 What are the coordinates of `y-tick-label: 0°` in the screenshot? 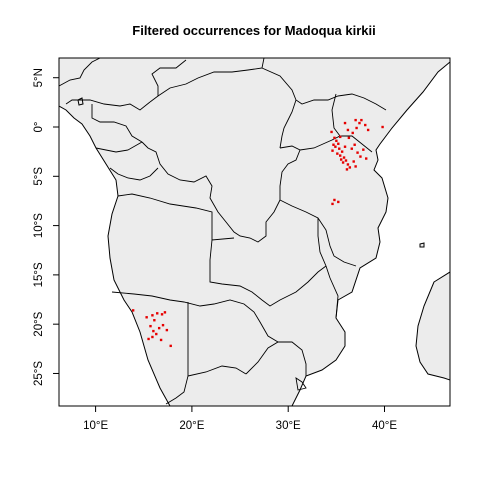 It's located at (39, 127).